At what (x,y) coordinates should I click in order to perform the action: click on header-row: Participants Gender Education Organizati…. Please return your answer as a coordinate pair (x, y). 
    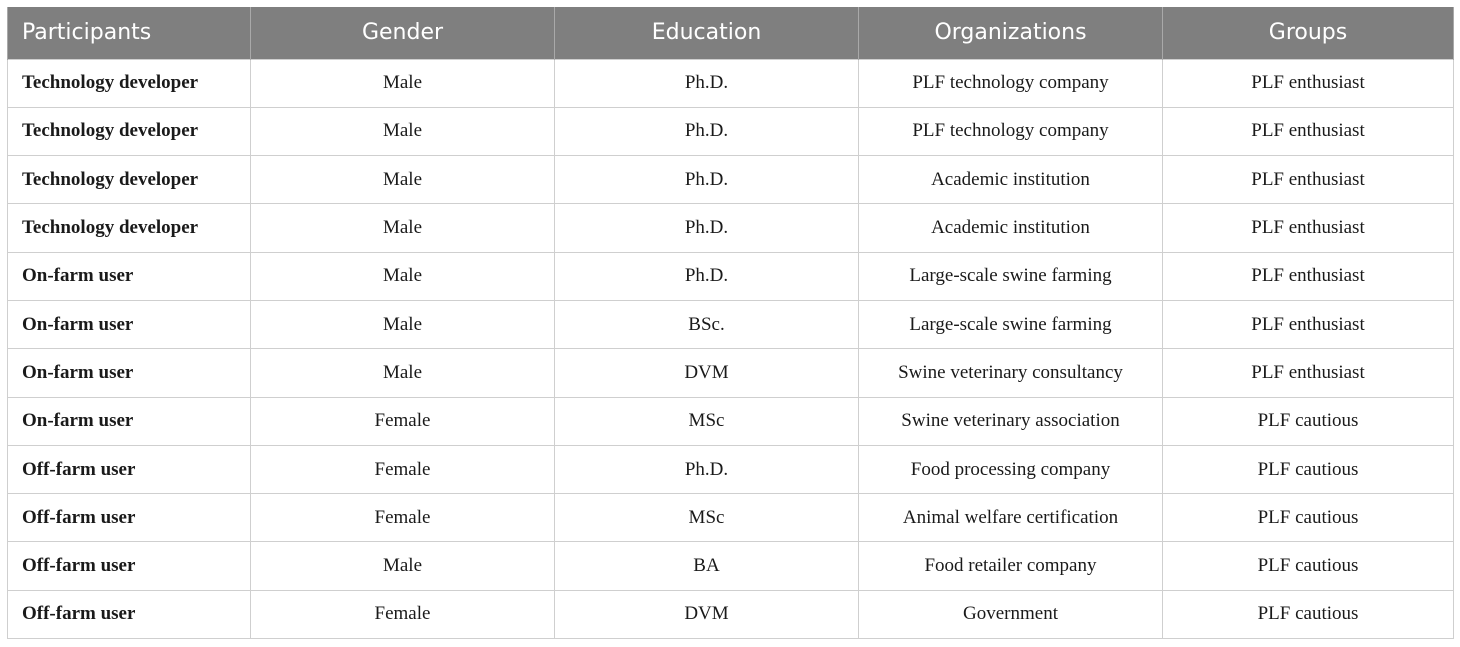
    Looking at the image, I should click on (730, 33).